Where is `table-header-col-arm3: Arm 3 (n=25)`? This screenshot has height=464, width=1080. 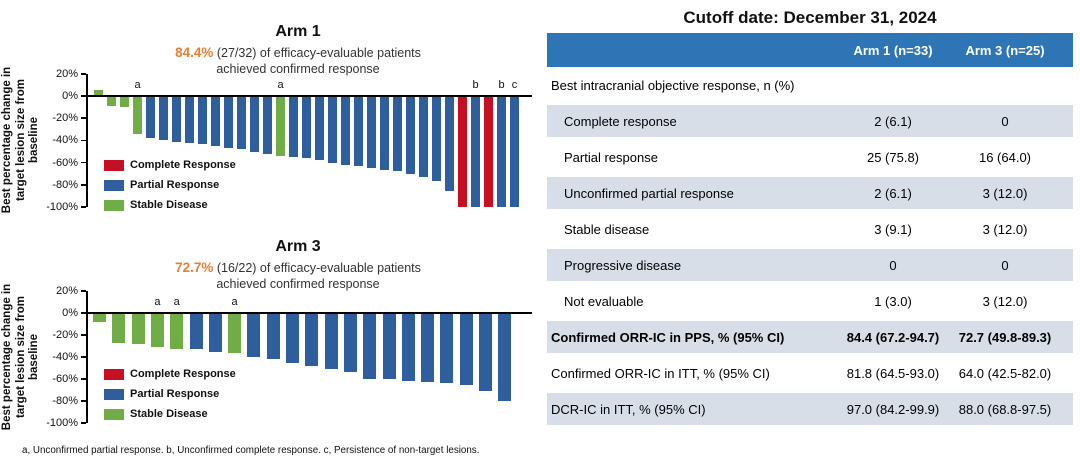
table-header-col-arm3: Arm 3 (n=25) is located at coordinates (1005, 50).